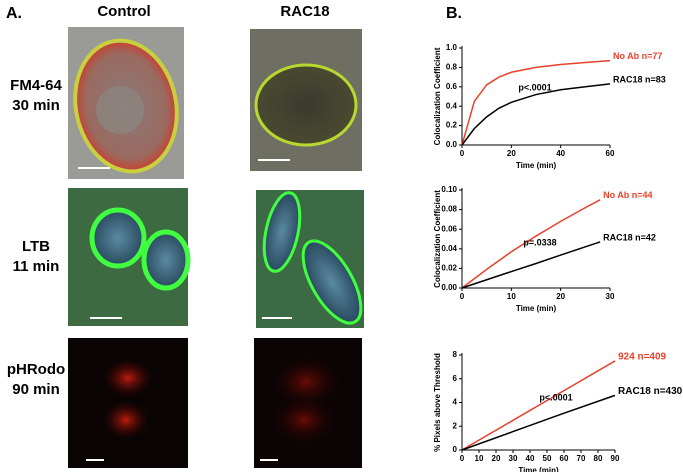  What do you see at coordinates (452, 125) in the screenshot?
I see `y-tick-label: 0.2` at bounding box center [452, 125].